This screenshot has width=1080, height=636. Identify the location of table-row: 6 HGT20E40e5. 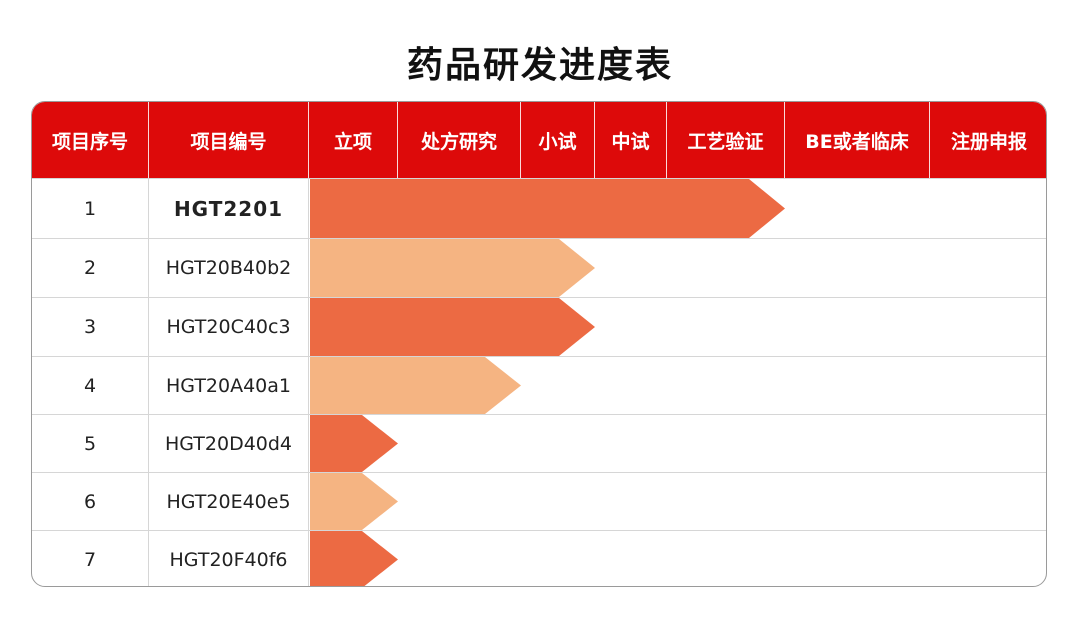
(539, 501).